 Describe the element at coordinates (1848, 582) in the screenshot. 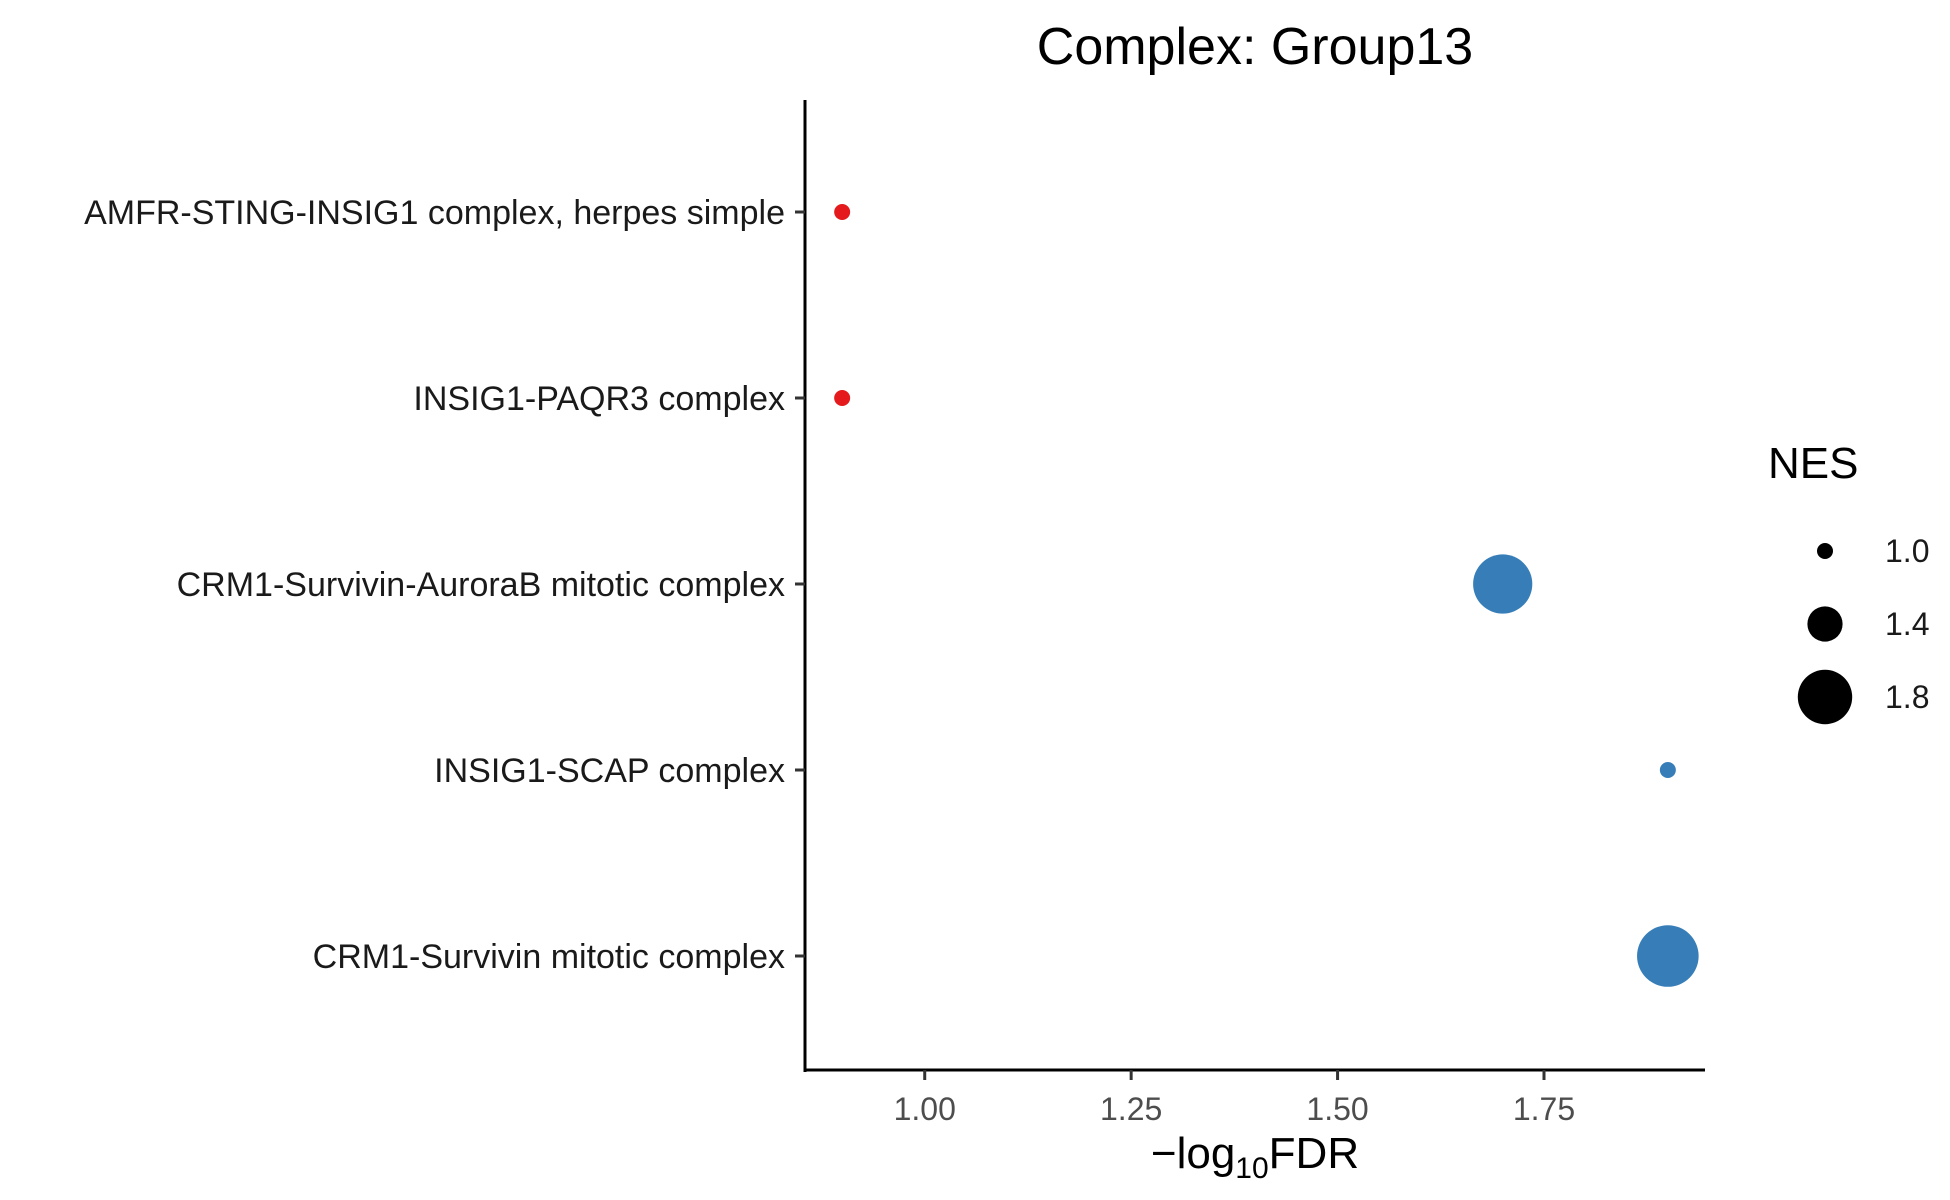

I see `legend: NES 1.0 1.4 1.8` at that location.